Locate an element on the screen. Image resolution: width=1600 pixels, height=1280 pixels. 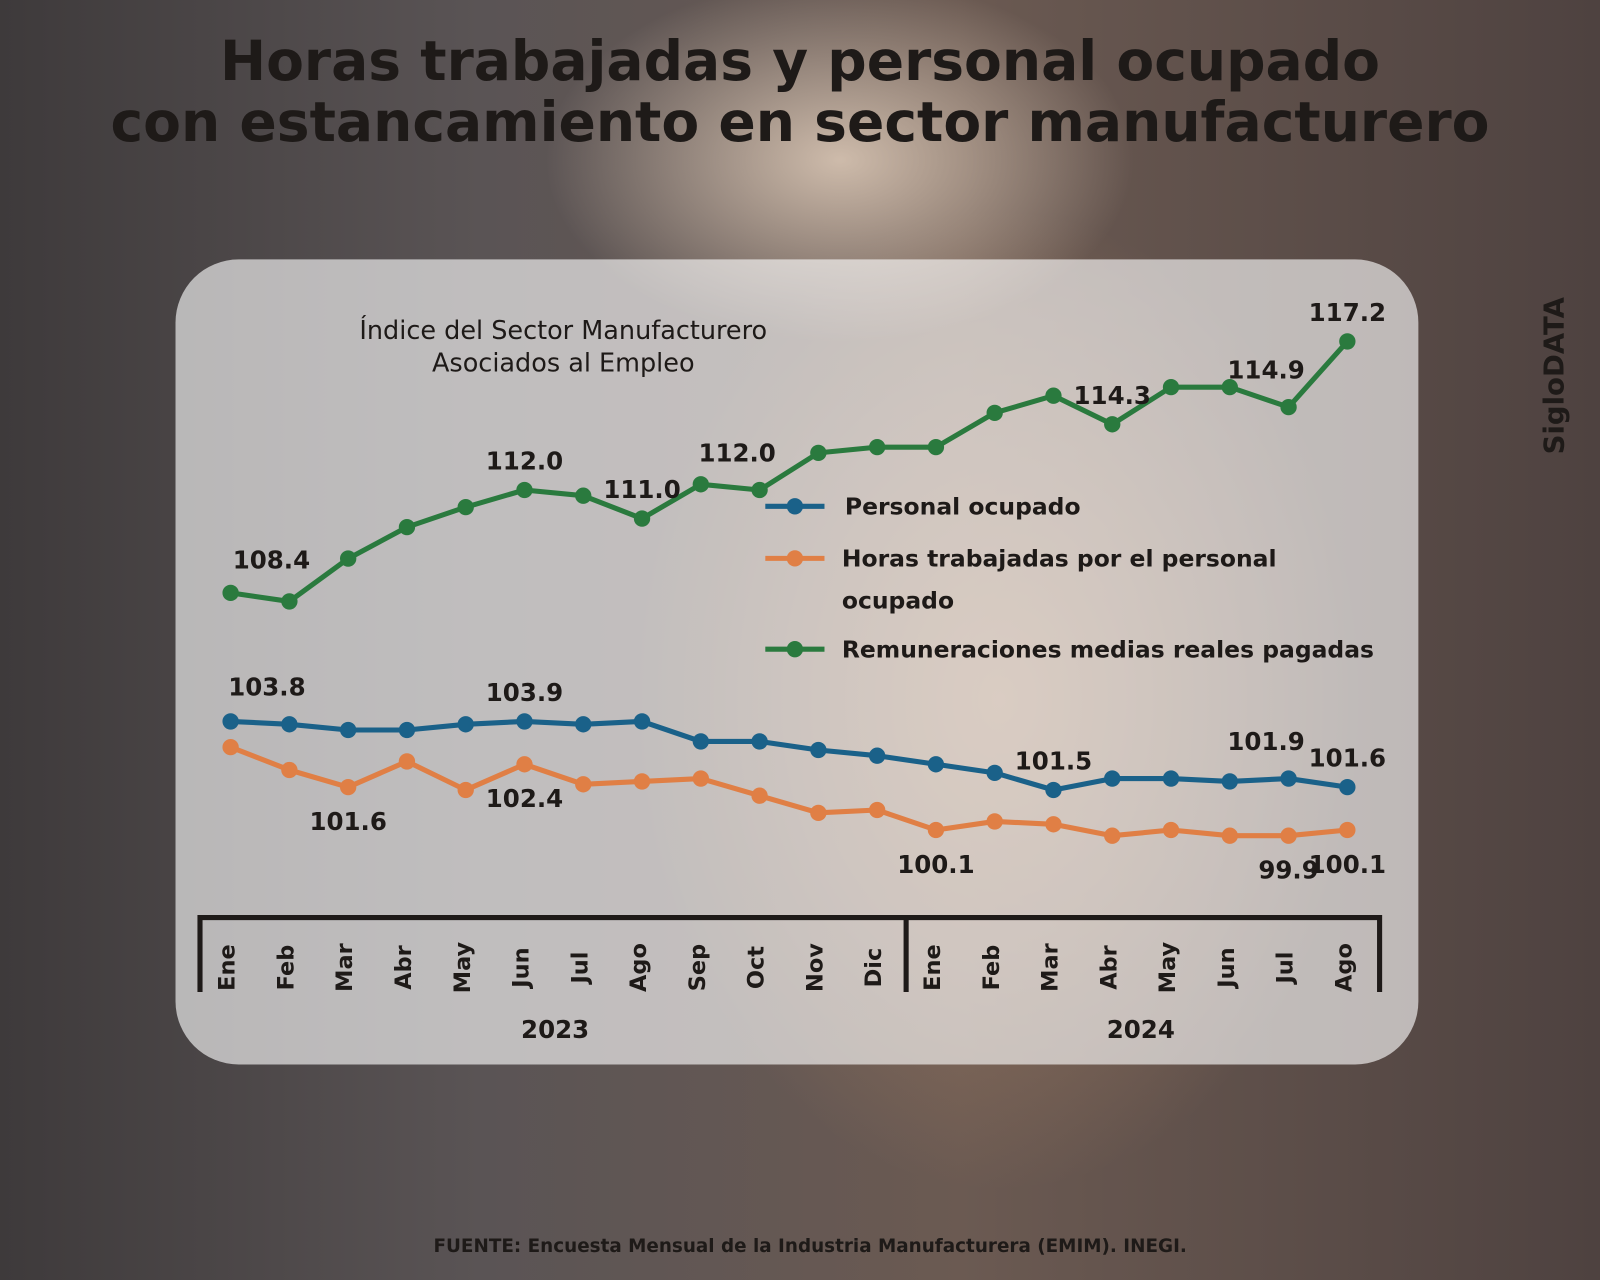
brand-logo: SigloDATA is located at coordinates (1554, 375).